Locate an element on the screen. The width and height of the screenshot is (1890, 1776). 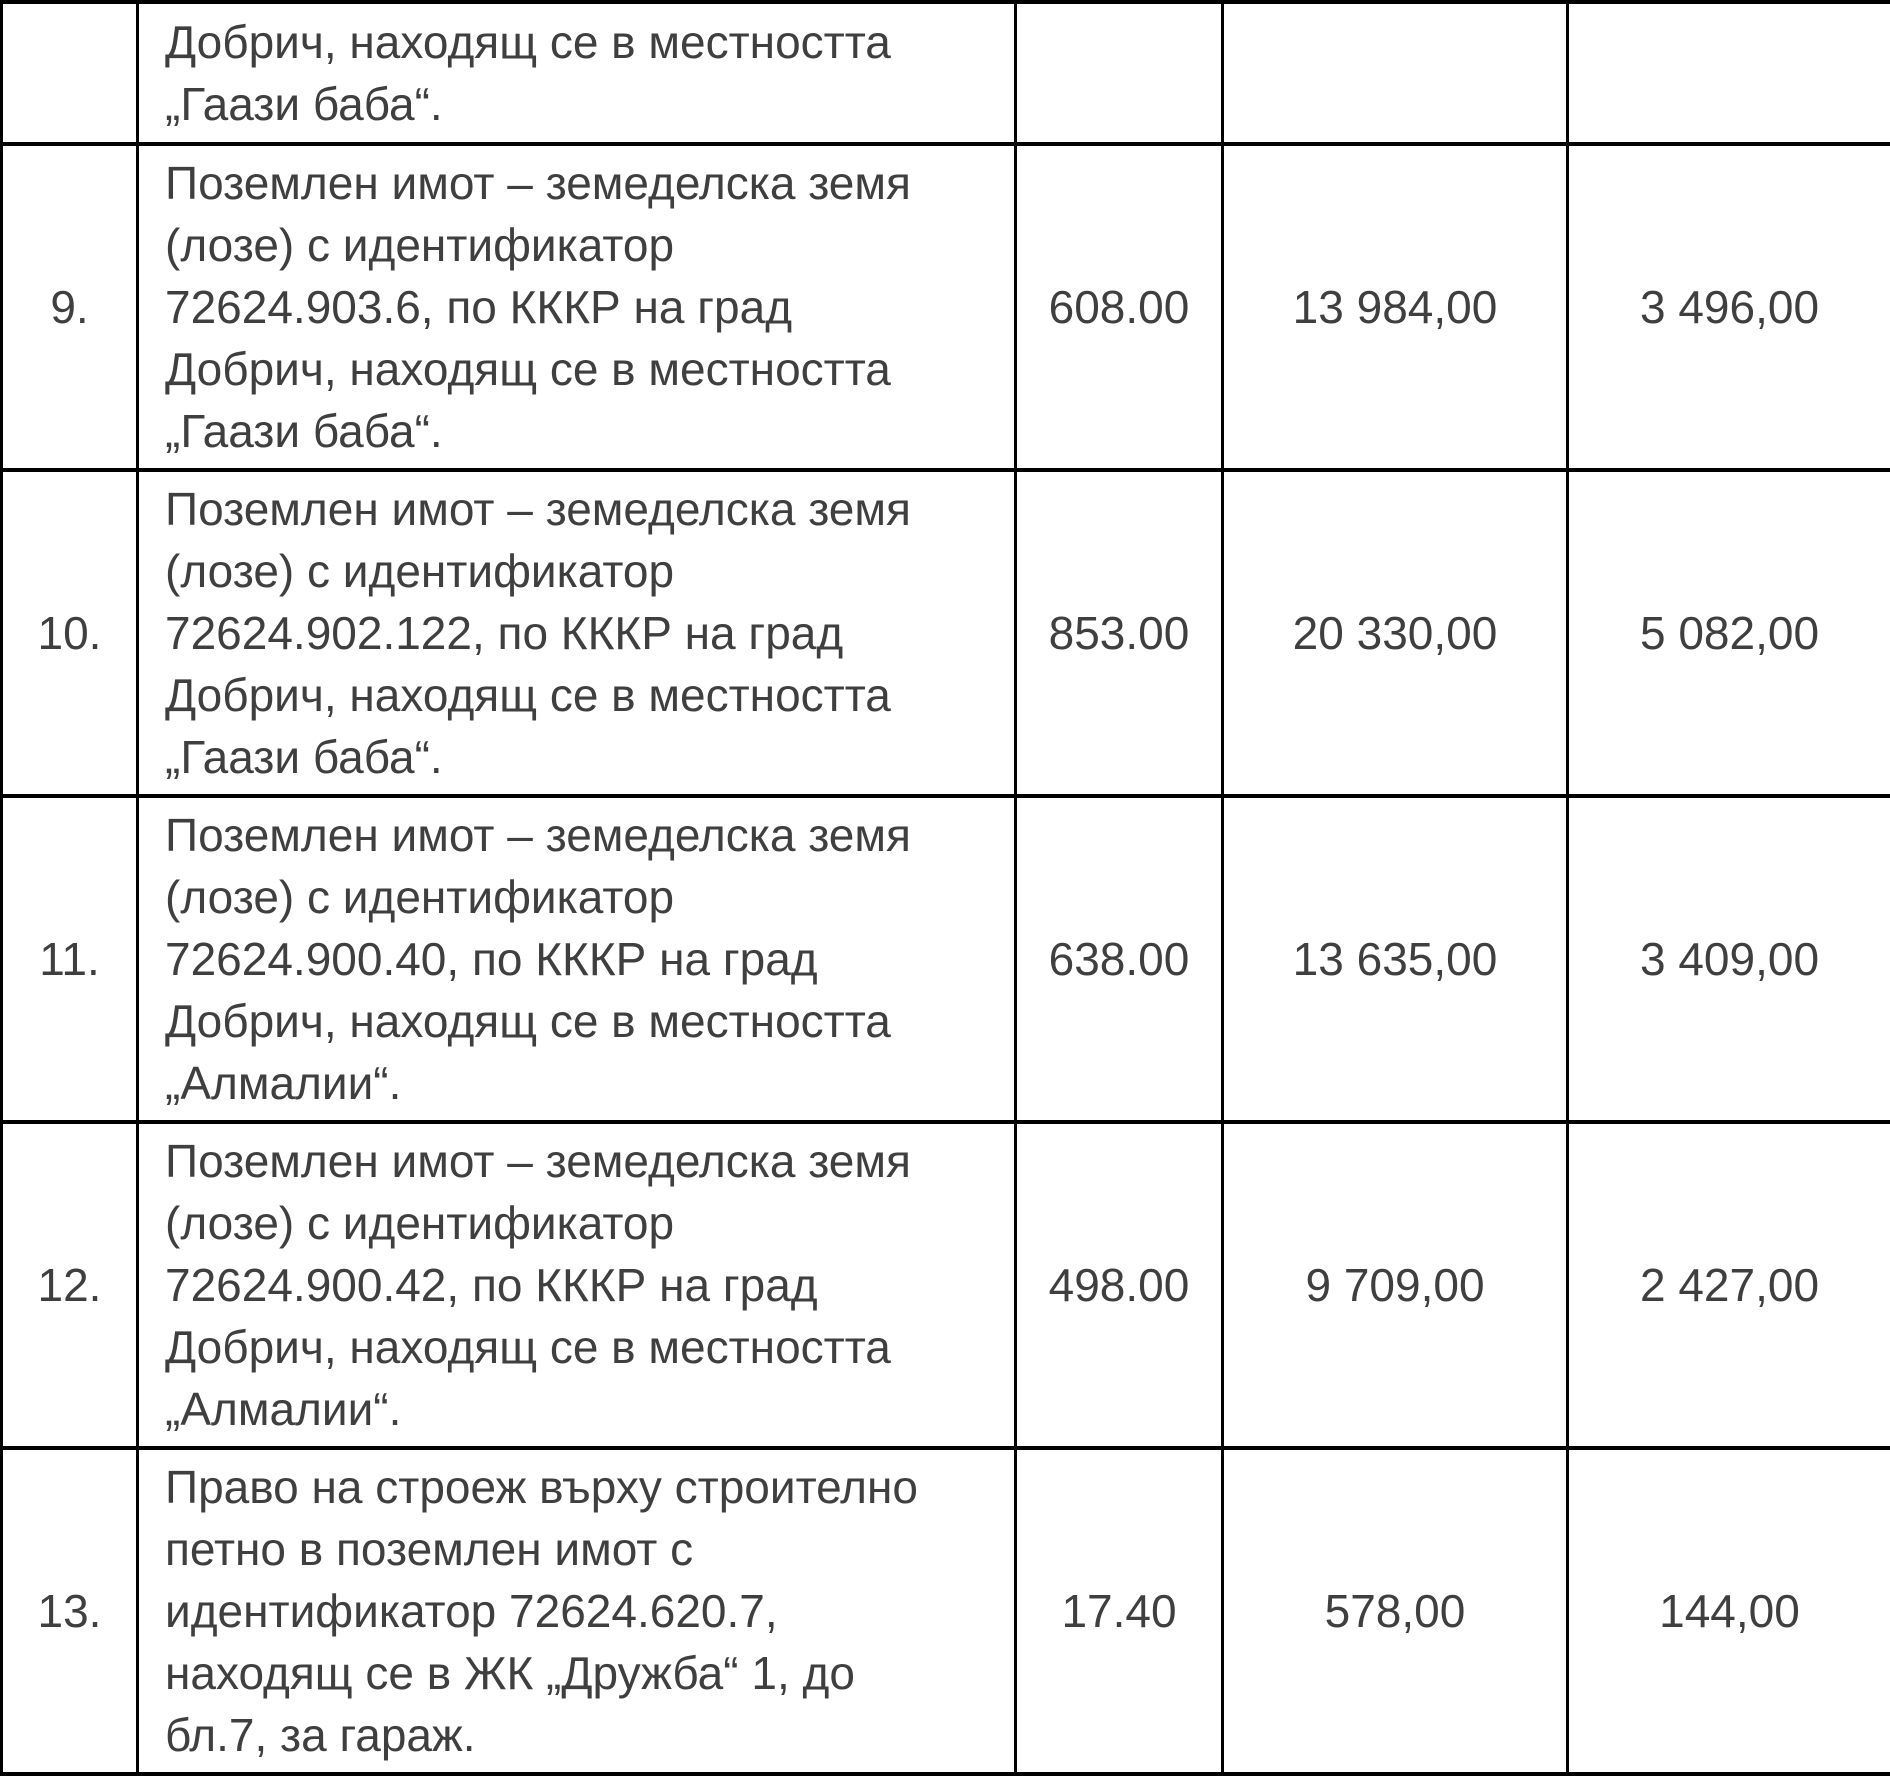
area-cell: 17.40 is located at coordinates (1119, 1611).